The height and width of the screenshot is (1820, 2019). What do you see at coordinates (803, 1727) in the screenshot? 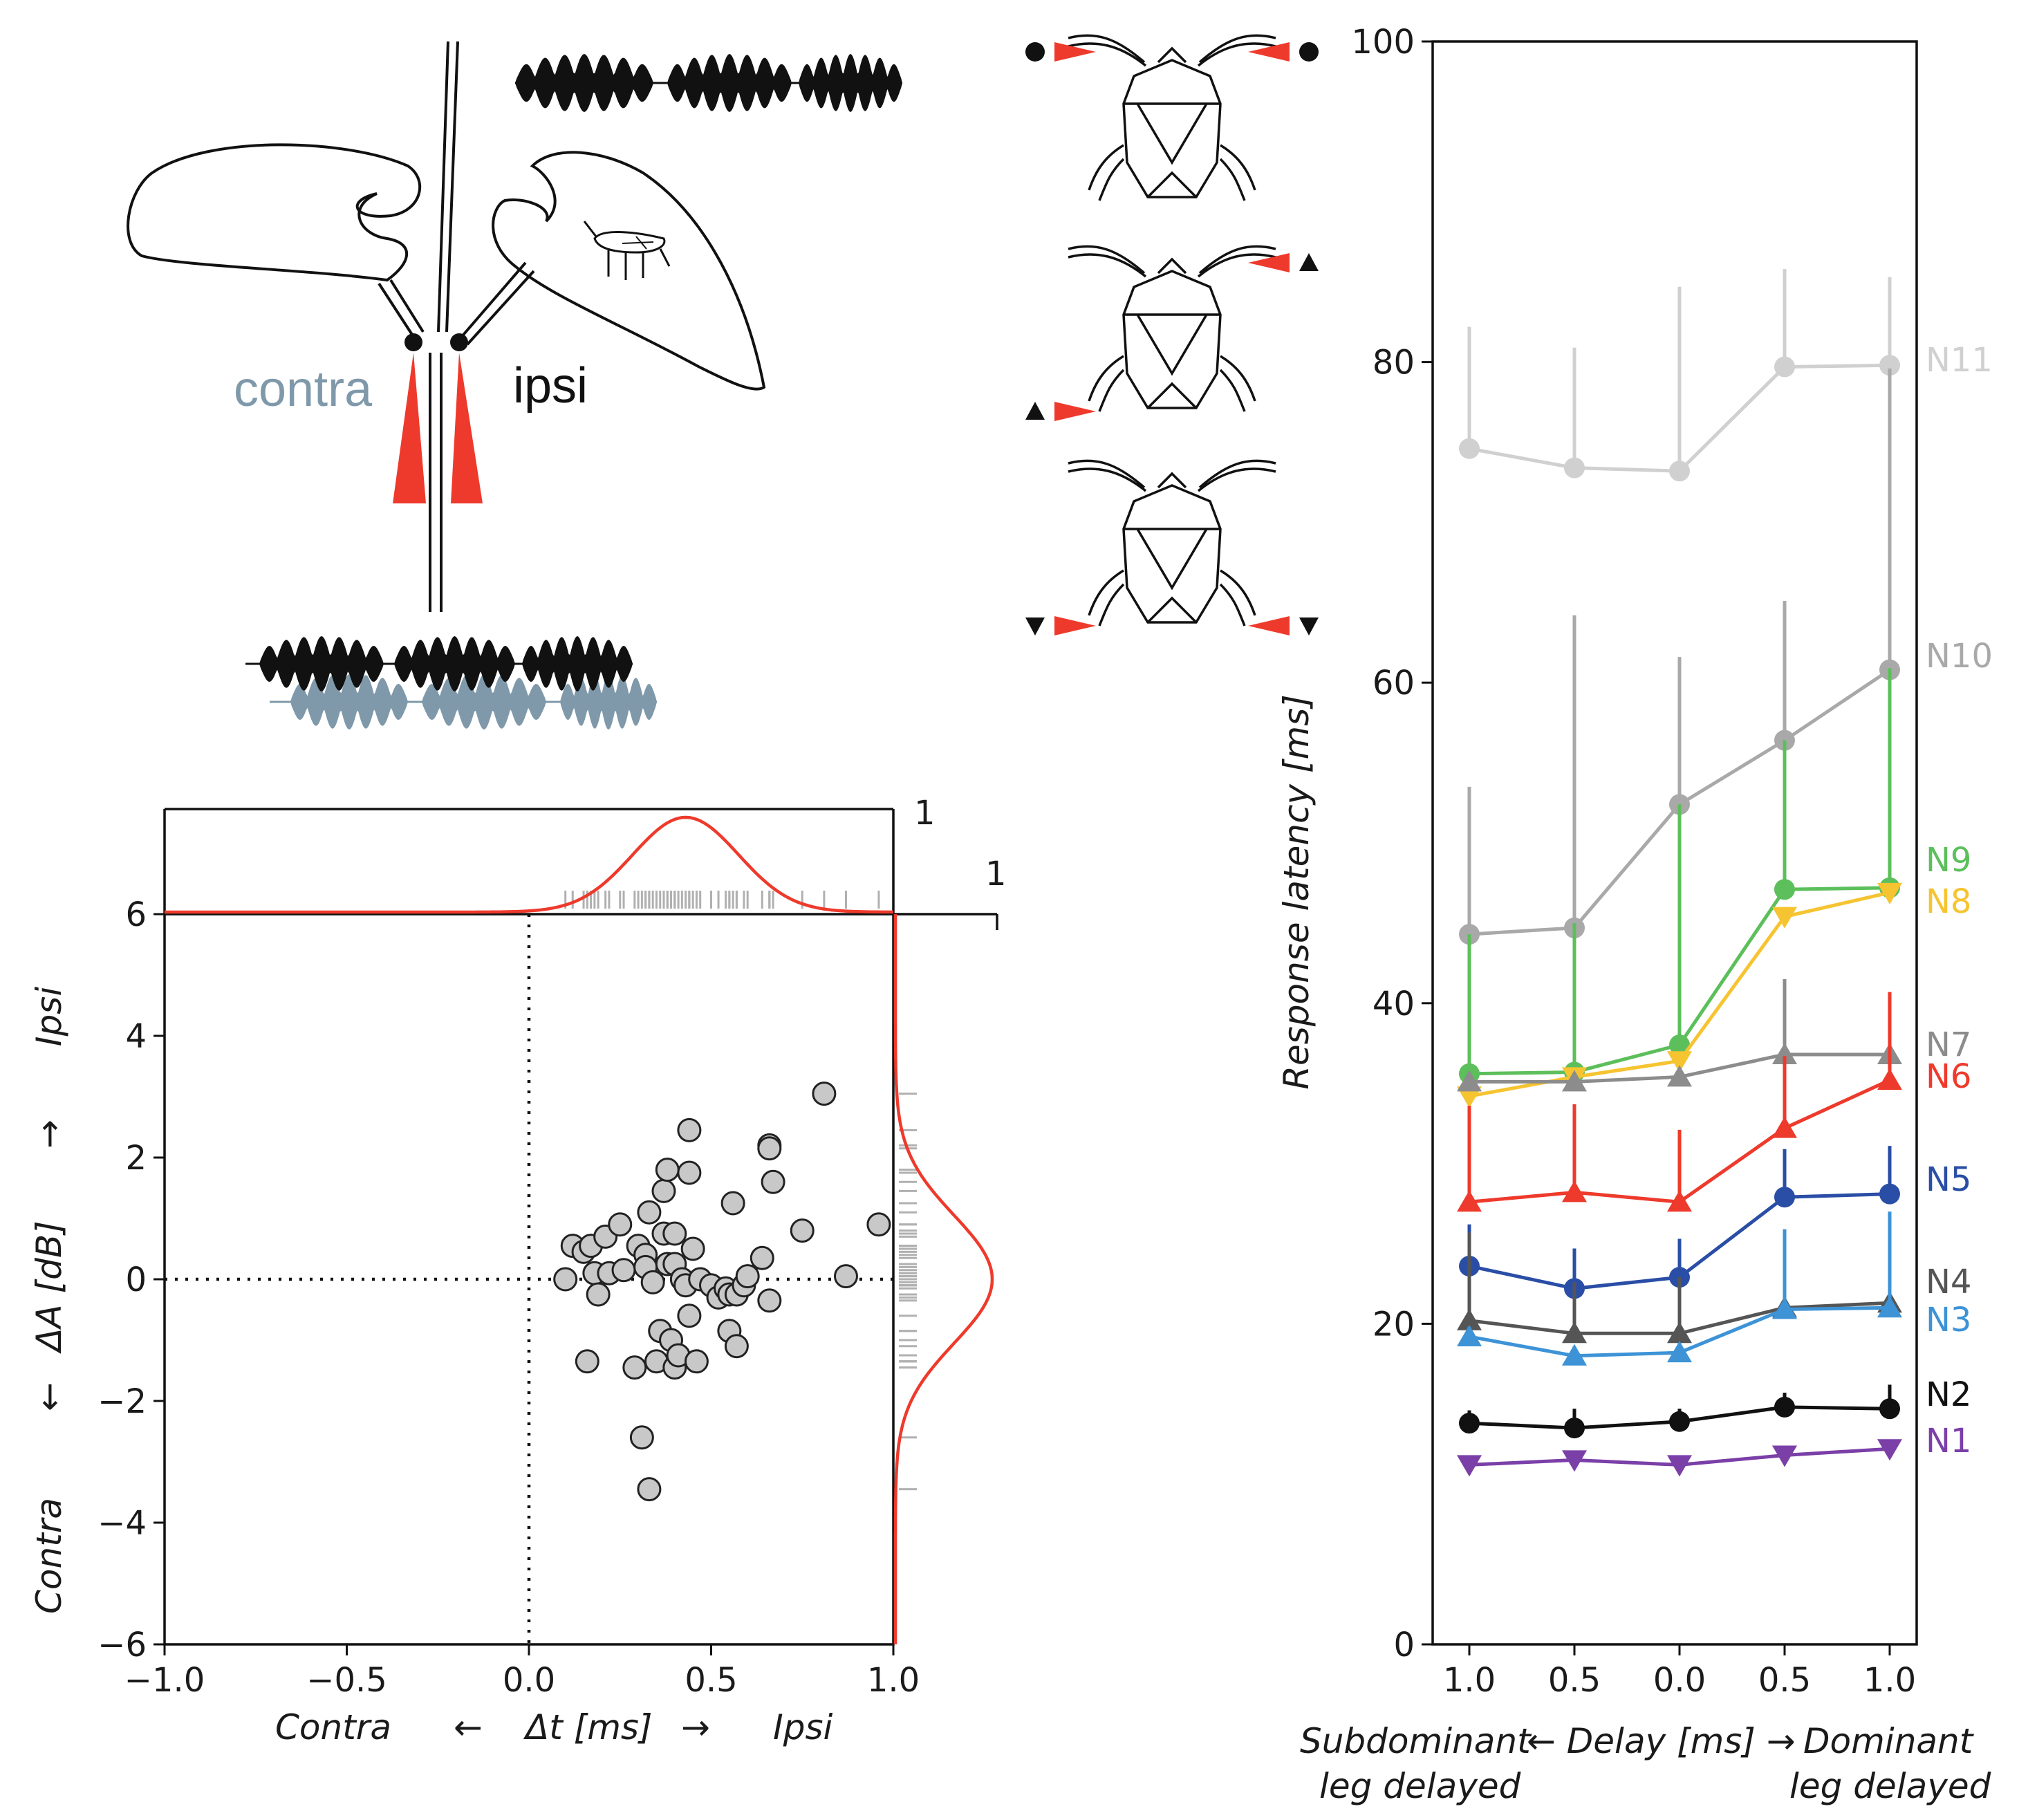
I see `x-label-ipsi: Ipsi` at bounding box center [803, 1727].